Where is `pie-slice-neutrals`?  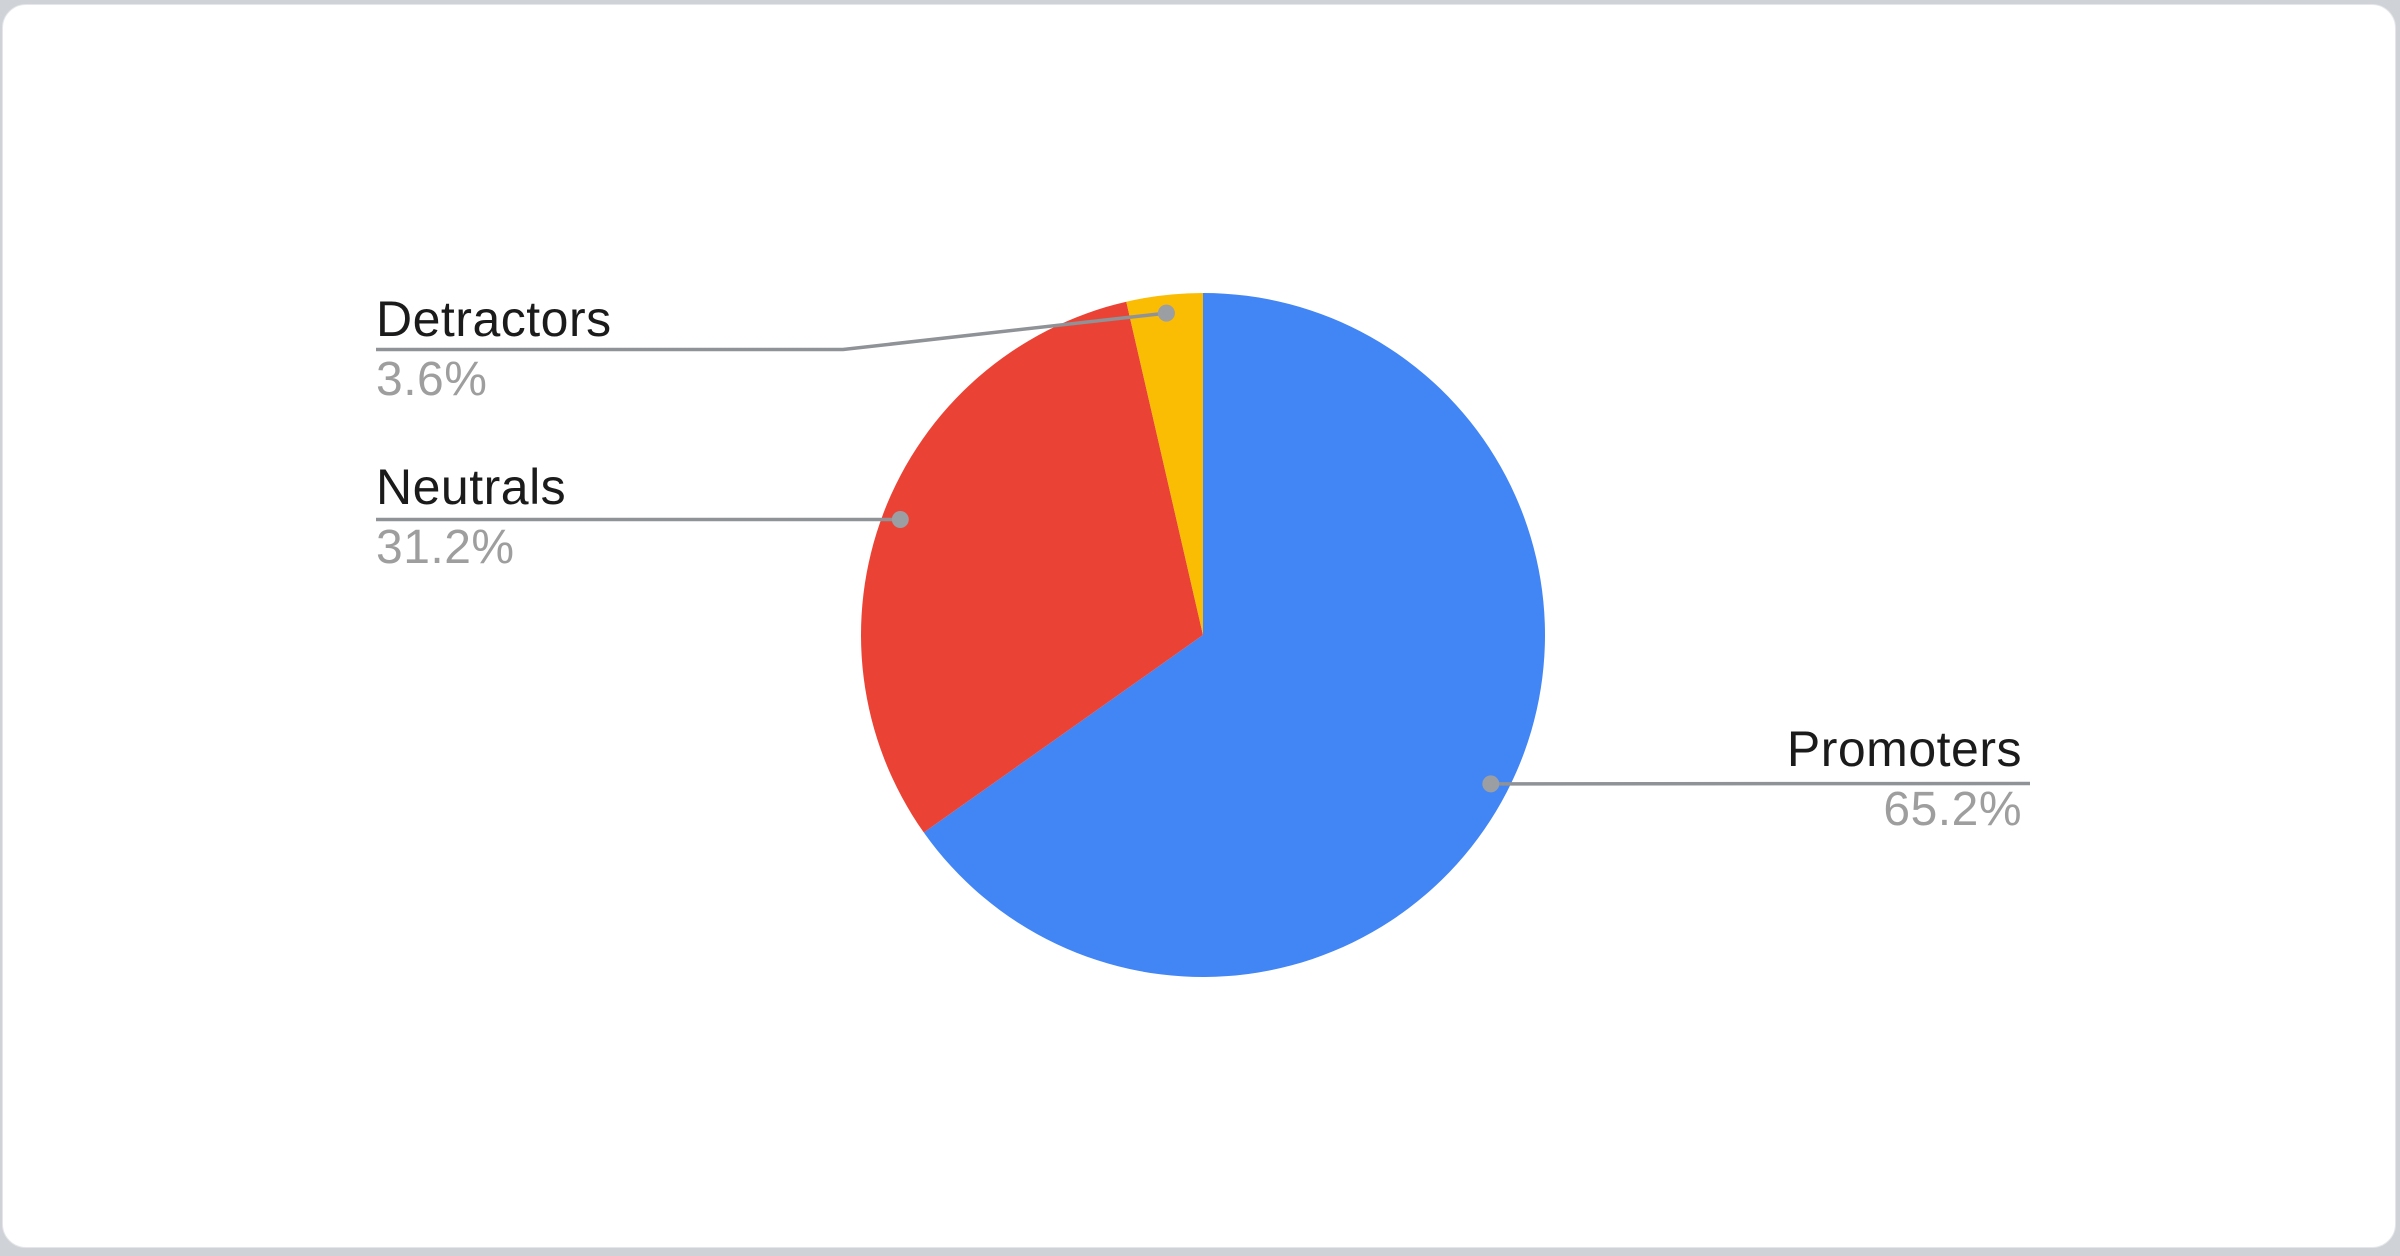 pie-slice-neutrals is located at coordinates (1031, 567).